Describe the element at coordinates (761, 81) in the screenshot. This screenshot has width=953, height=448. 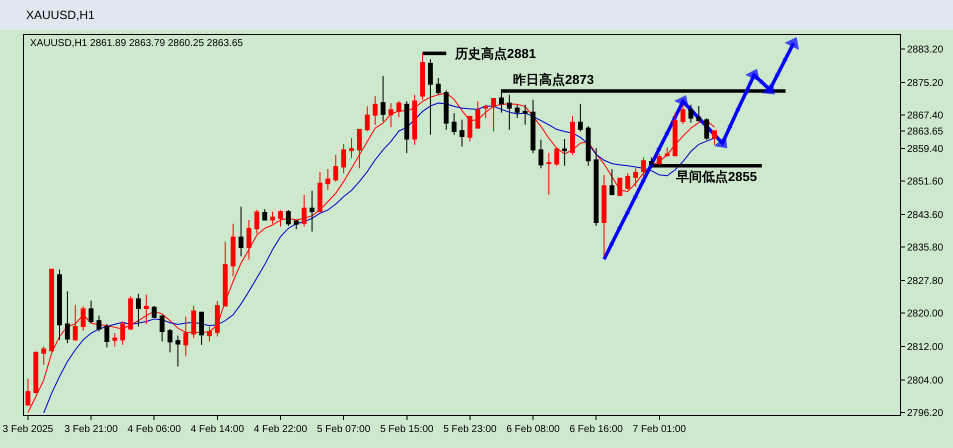
I see `point` at that location.